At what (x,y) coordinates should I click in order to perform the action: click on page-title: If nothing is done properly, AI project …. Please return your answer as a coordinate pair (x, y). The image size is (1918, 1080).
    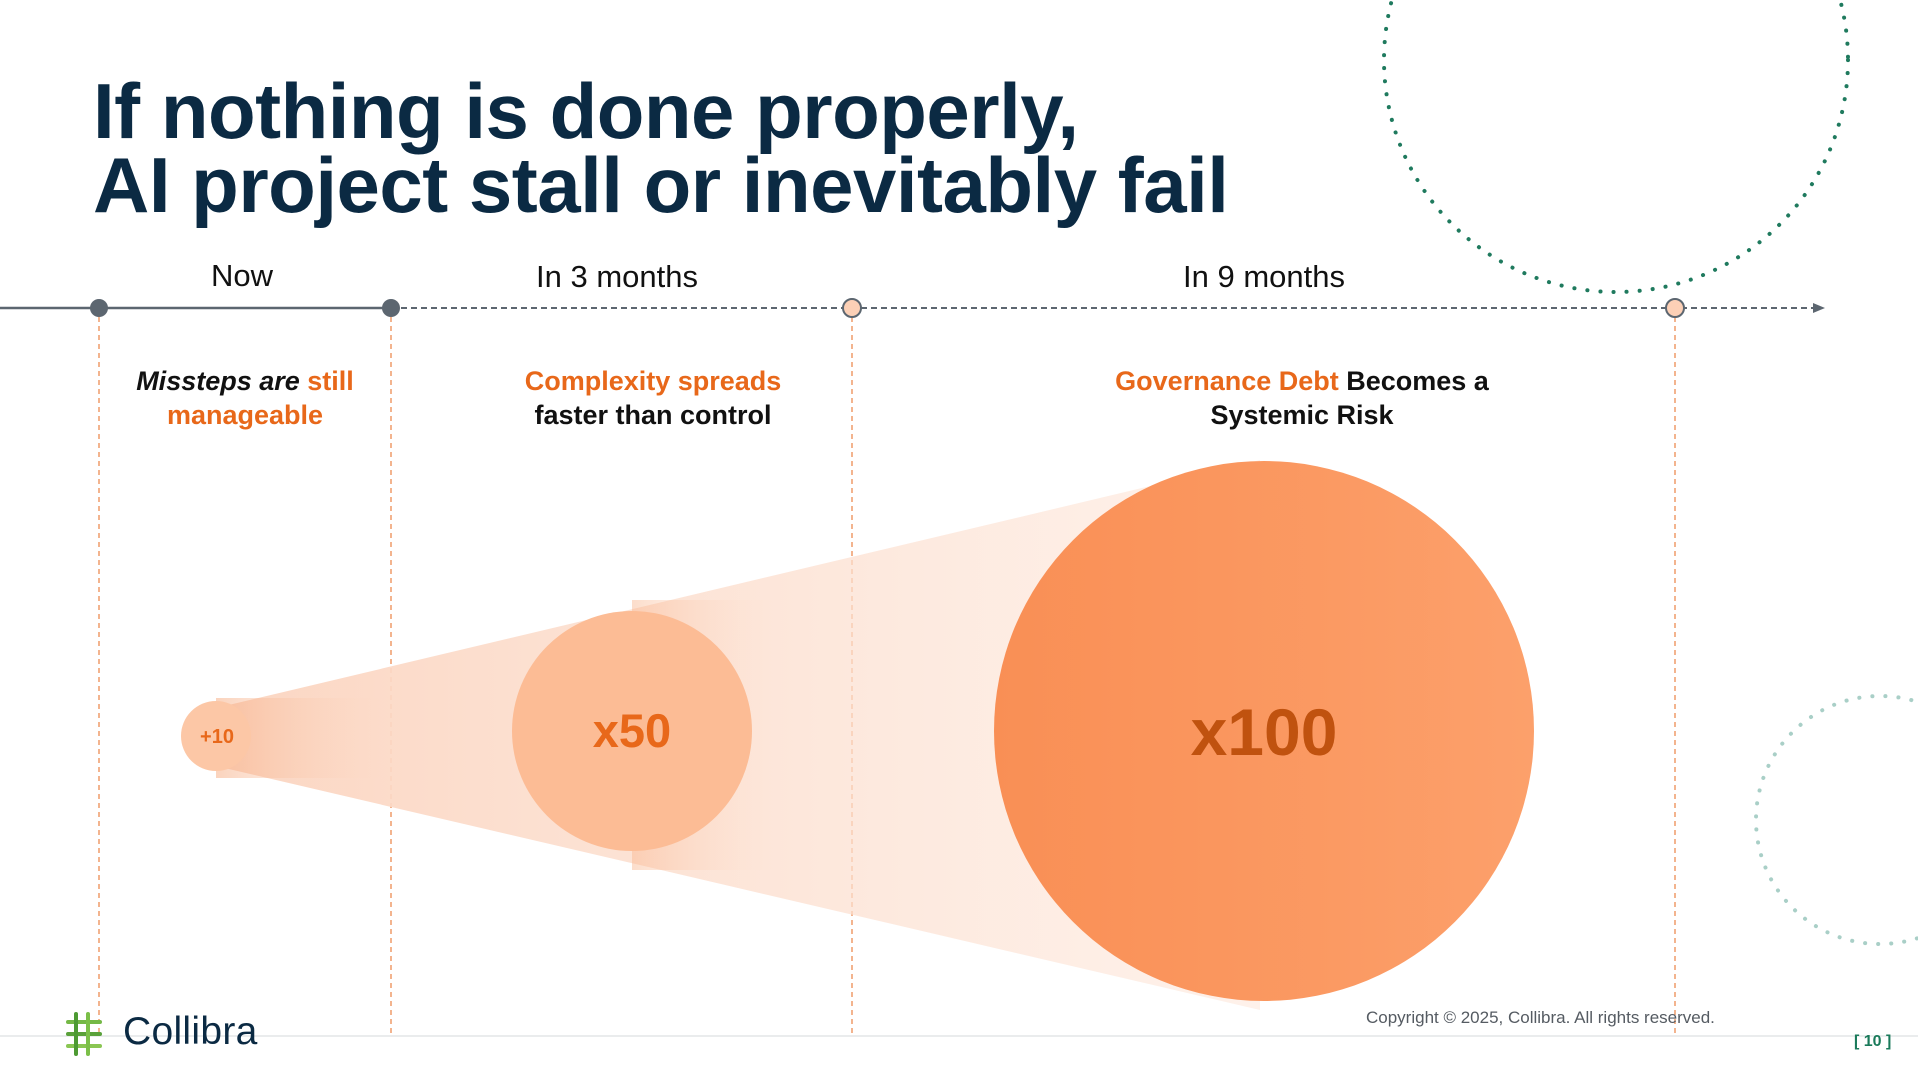
    Looking at the image, I should click on (661, 148).